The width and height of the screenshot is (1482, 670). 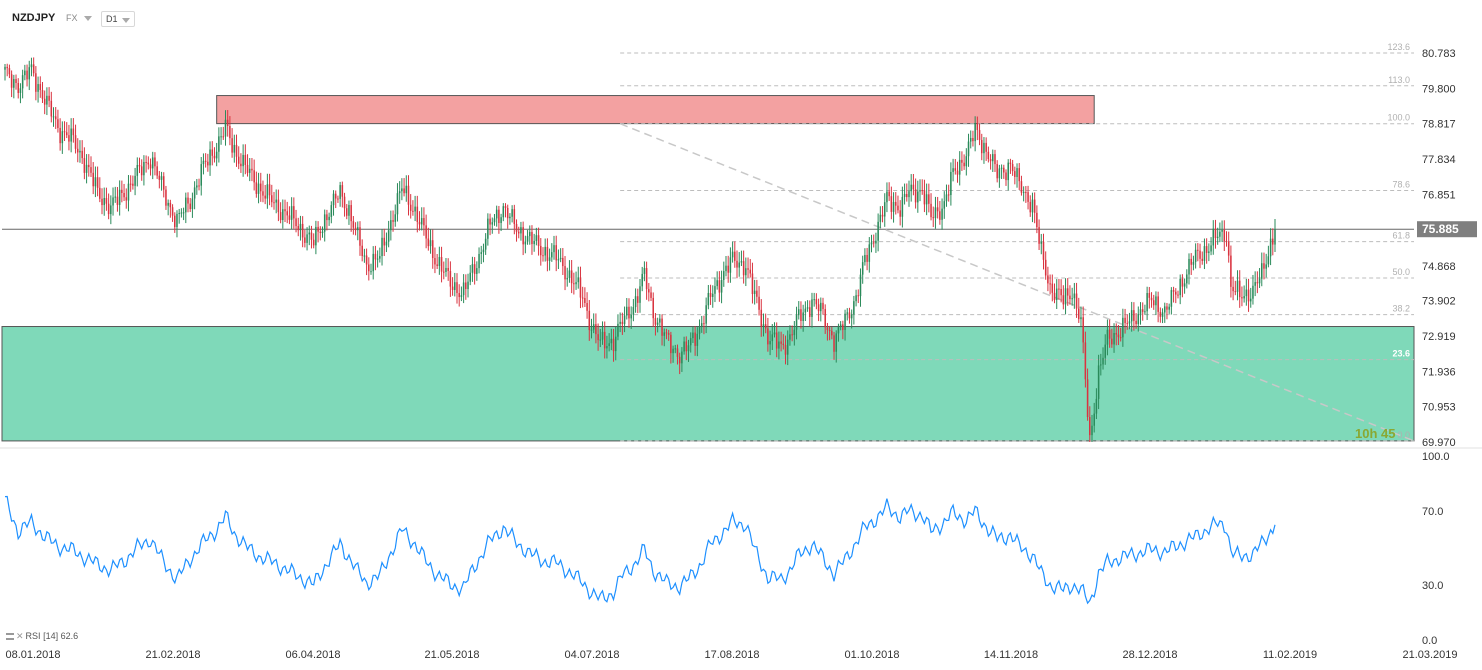 What do you see at coordinates (1403, 435) in the screenshot?
I see `fib-level-label: 0.0` at bounding box center [1403, 435].